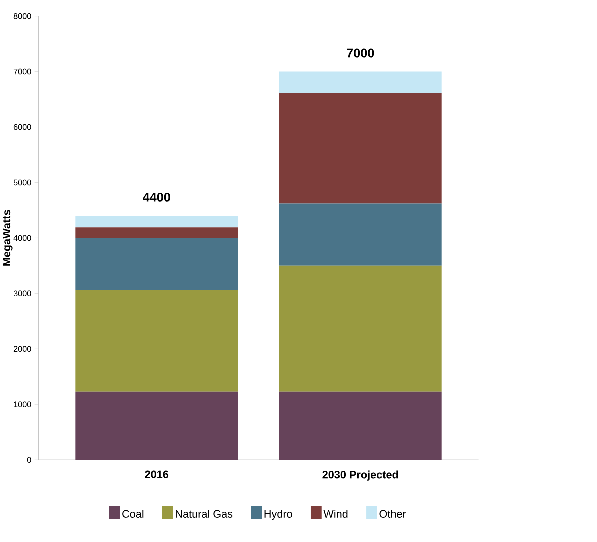  Describe the element at coordinates (336, 514) in the screenshot. I see `legend-label: Wind` at that location.